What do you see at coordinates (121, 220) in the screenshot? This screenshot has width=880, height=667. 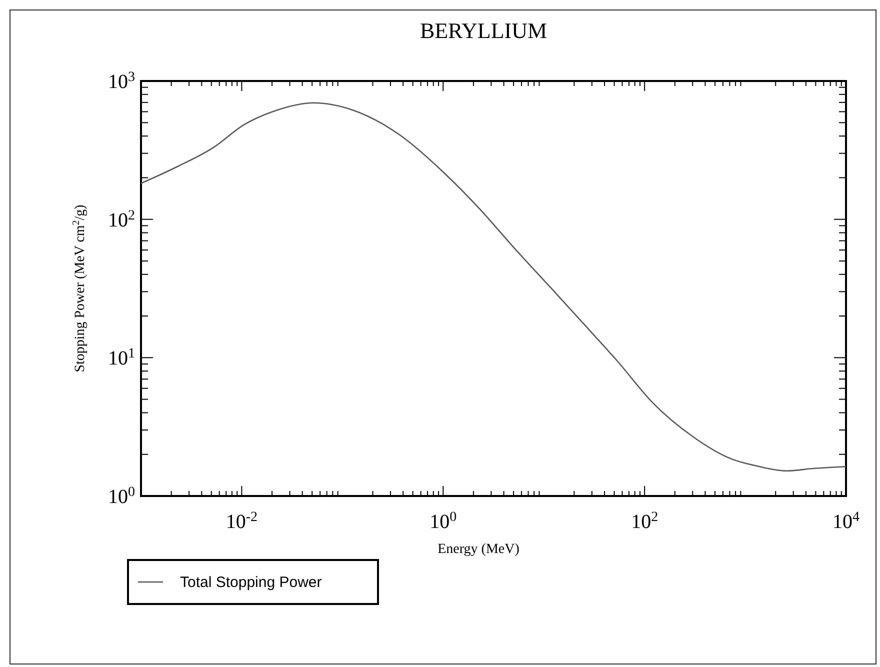 I see `y-tick-label: 10$^{2}$` at bounding box center [121, 220].